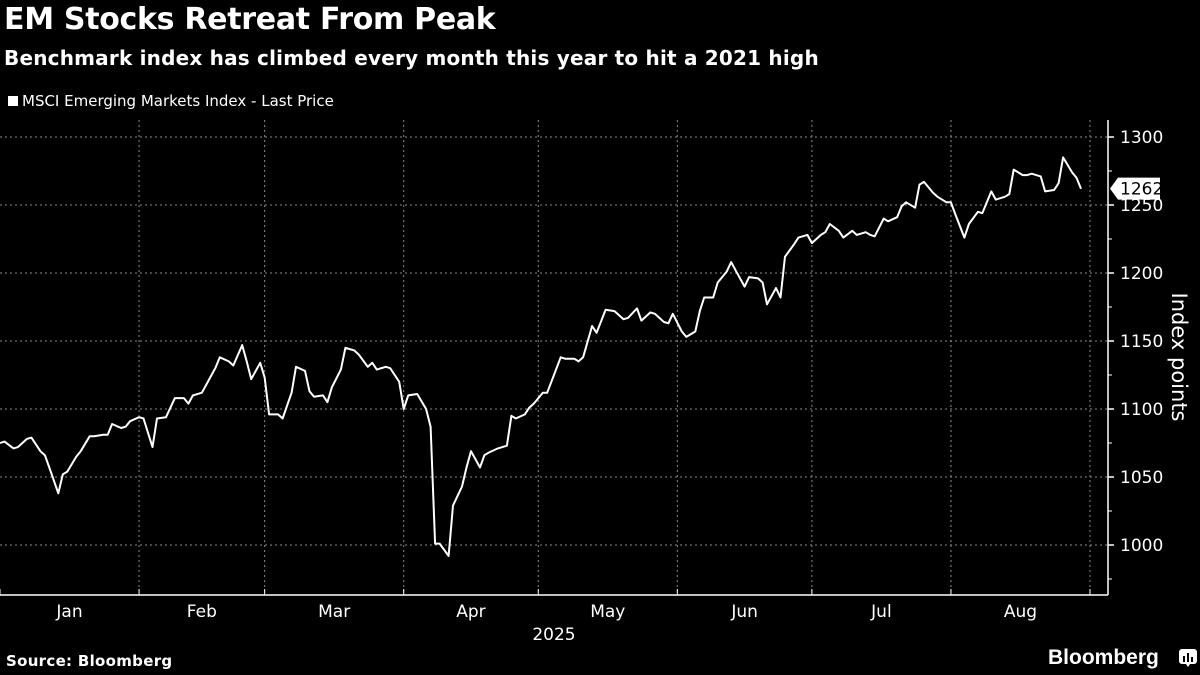 The width and height of the screenshot is (1200, 675). What do you see at coordinates (1141, 190) in the screenshot?
I see `last-value-label: 1262` at bounding box center [1141, 190].